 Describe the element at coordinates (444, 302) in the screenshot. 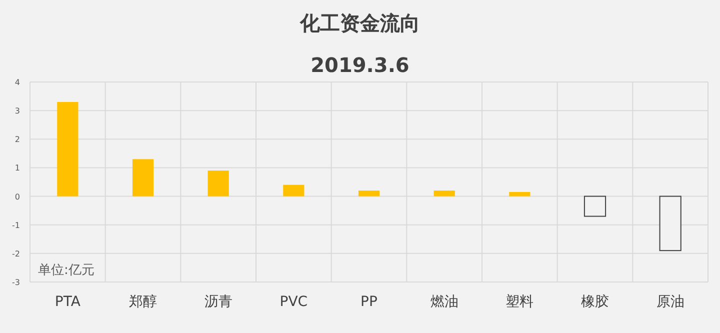

I see `x-tick-label: 燃油` at that location.